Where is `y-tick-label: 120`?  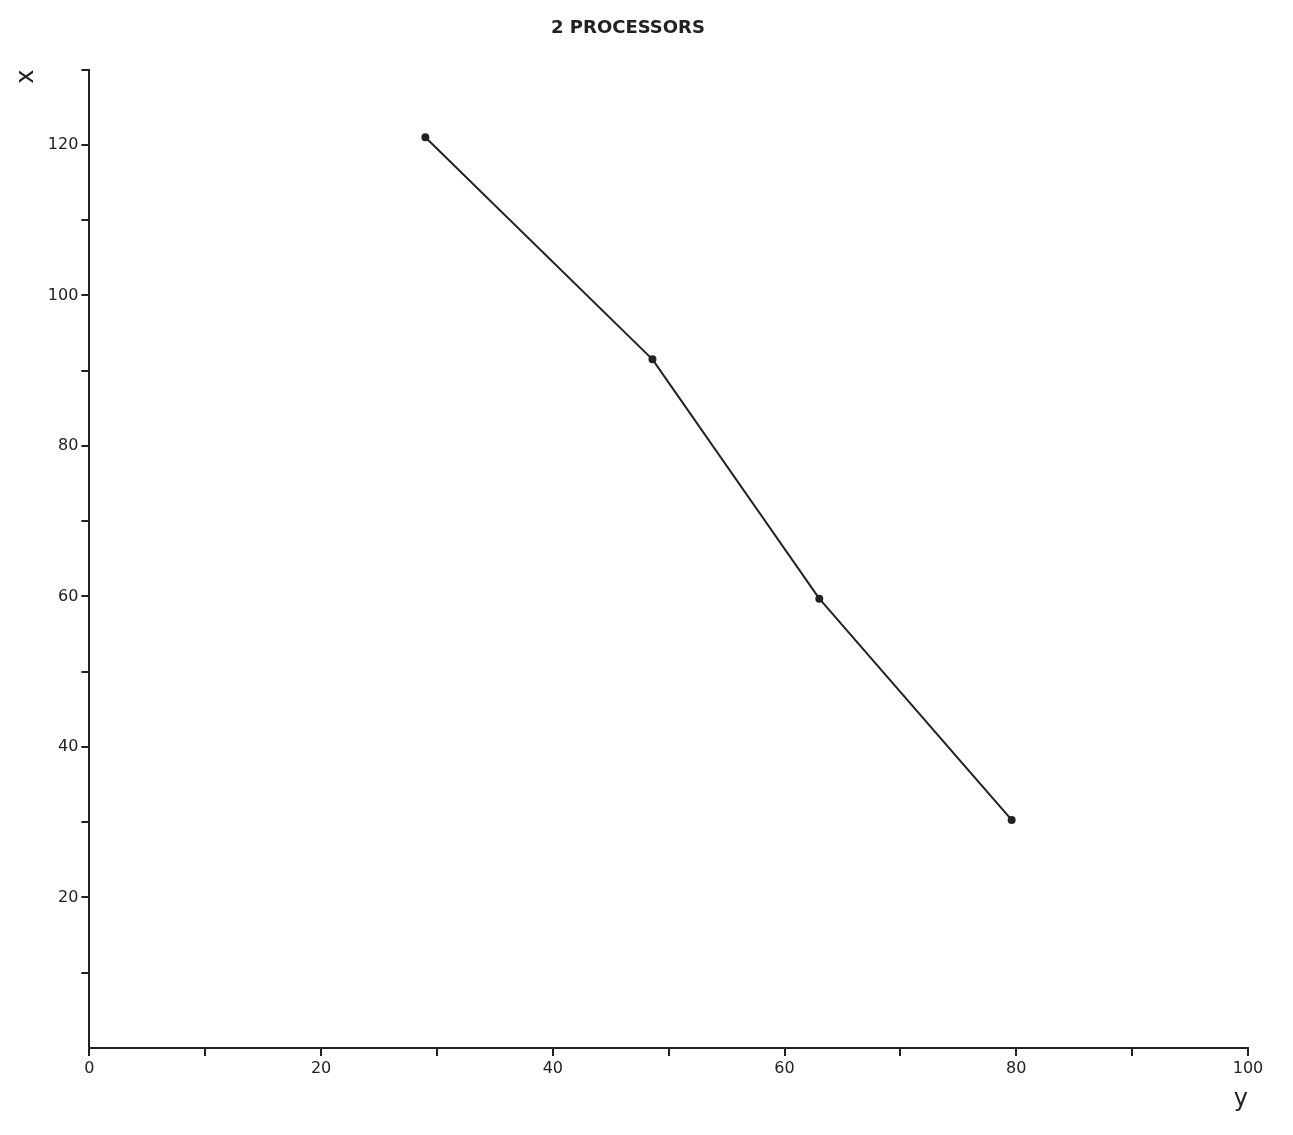 y-tick-label: 120 is located at coordinates (63, 144).